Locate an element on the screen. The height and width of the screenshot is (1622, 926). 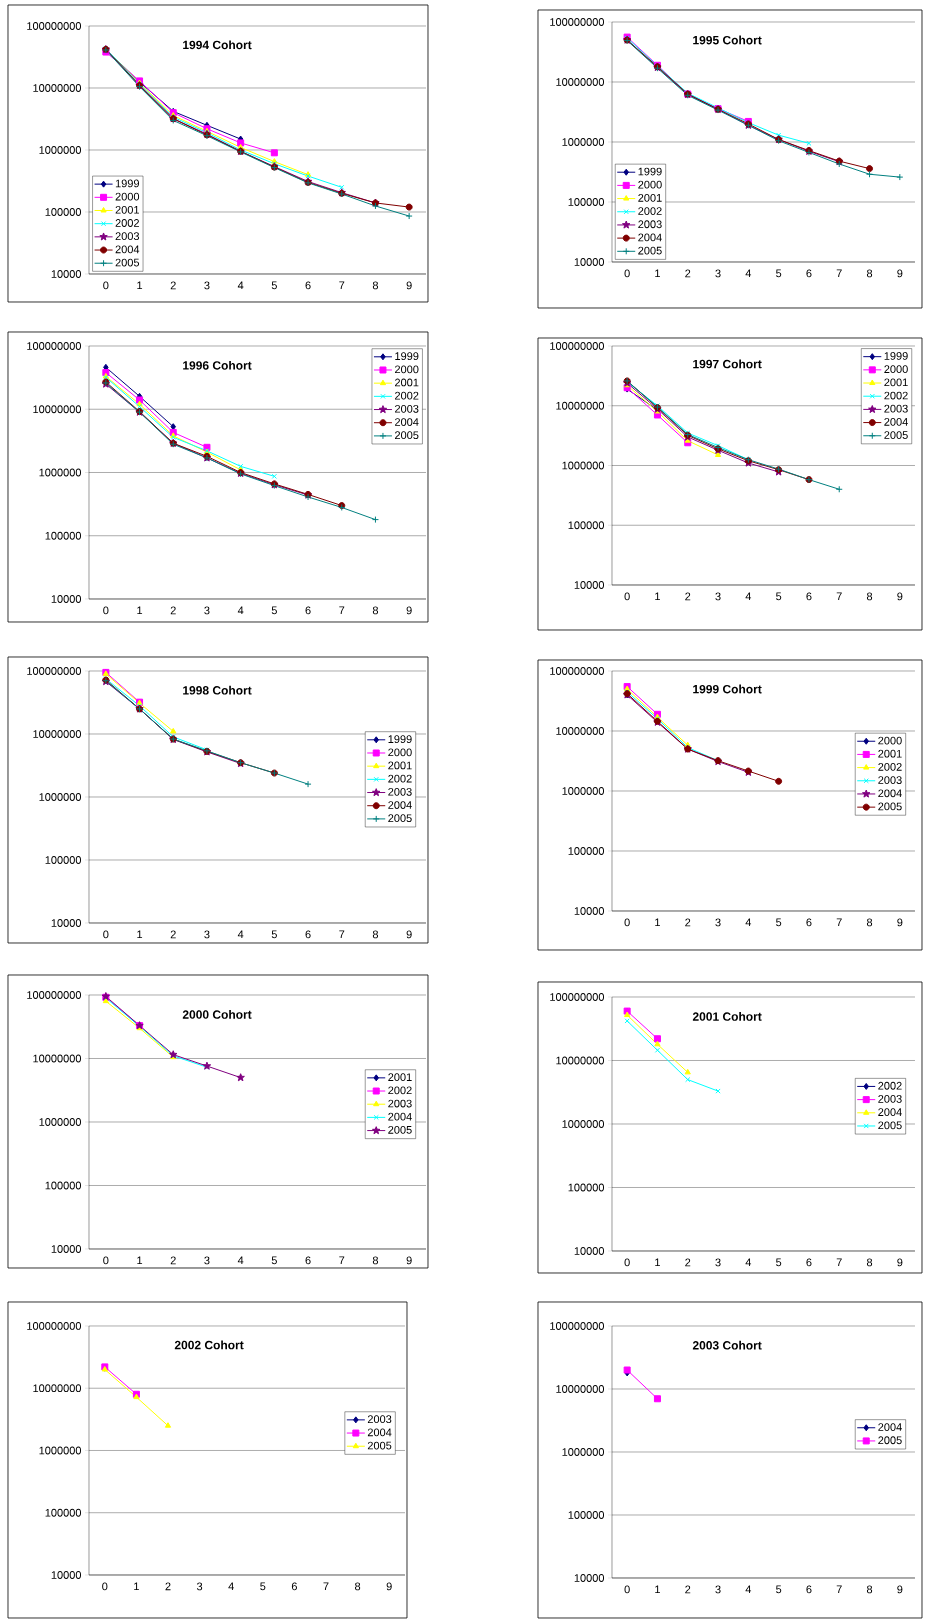
text: 2000 Cohort is located at coordinates (217, 1014).